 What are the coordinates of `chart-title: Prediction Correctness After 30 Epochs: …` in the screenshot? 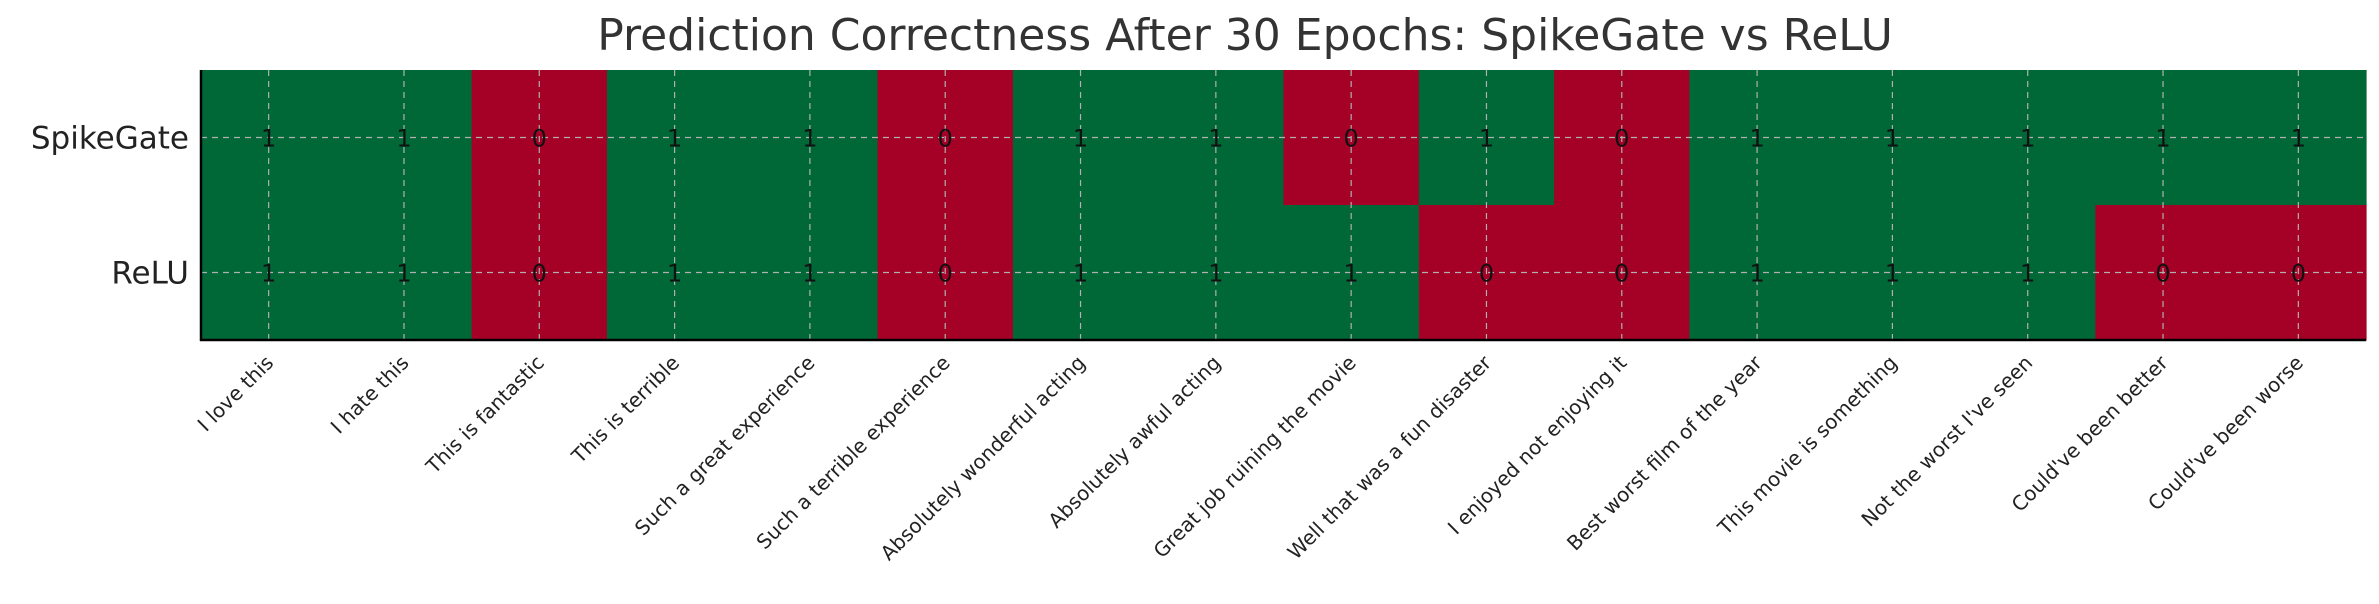 It's located at (1245, 35).